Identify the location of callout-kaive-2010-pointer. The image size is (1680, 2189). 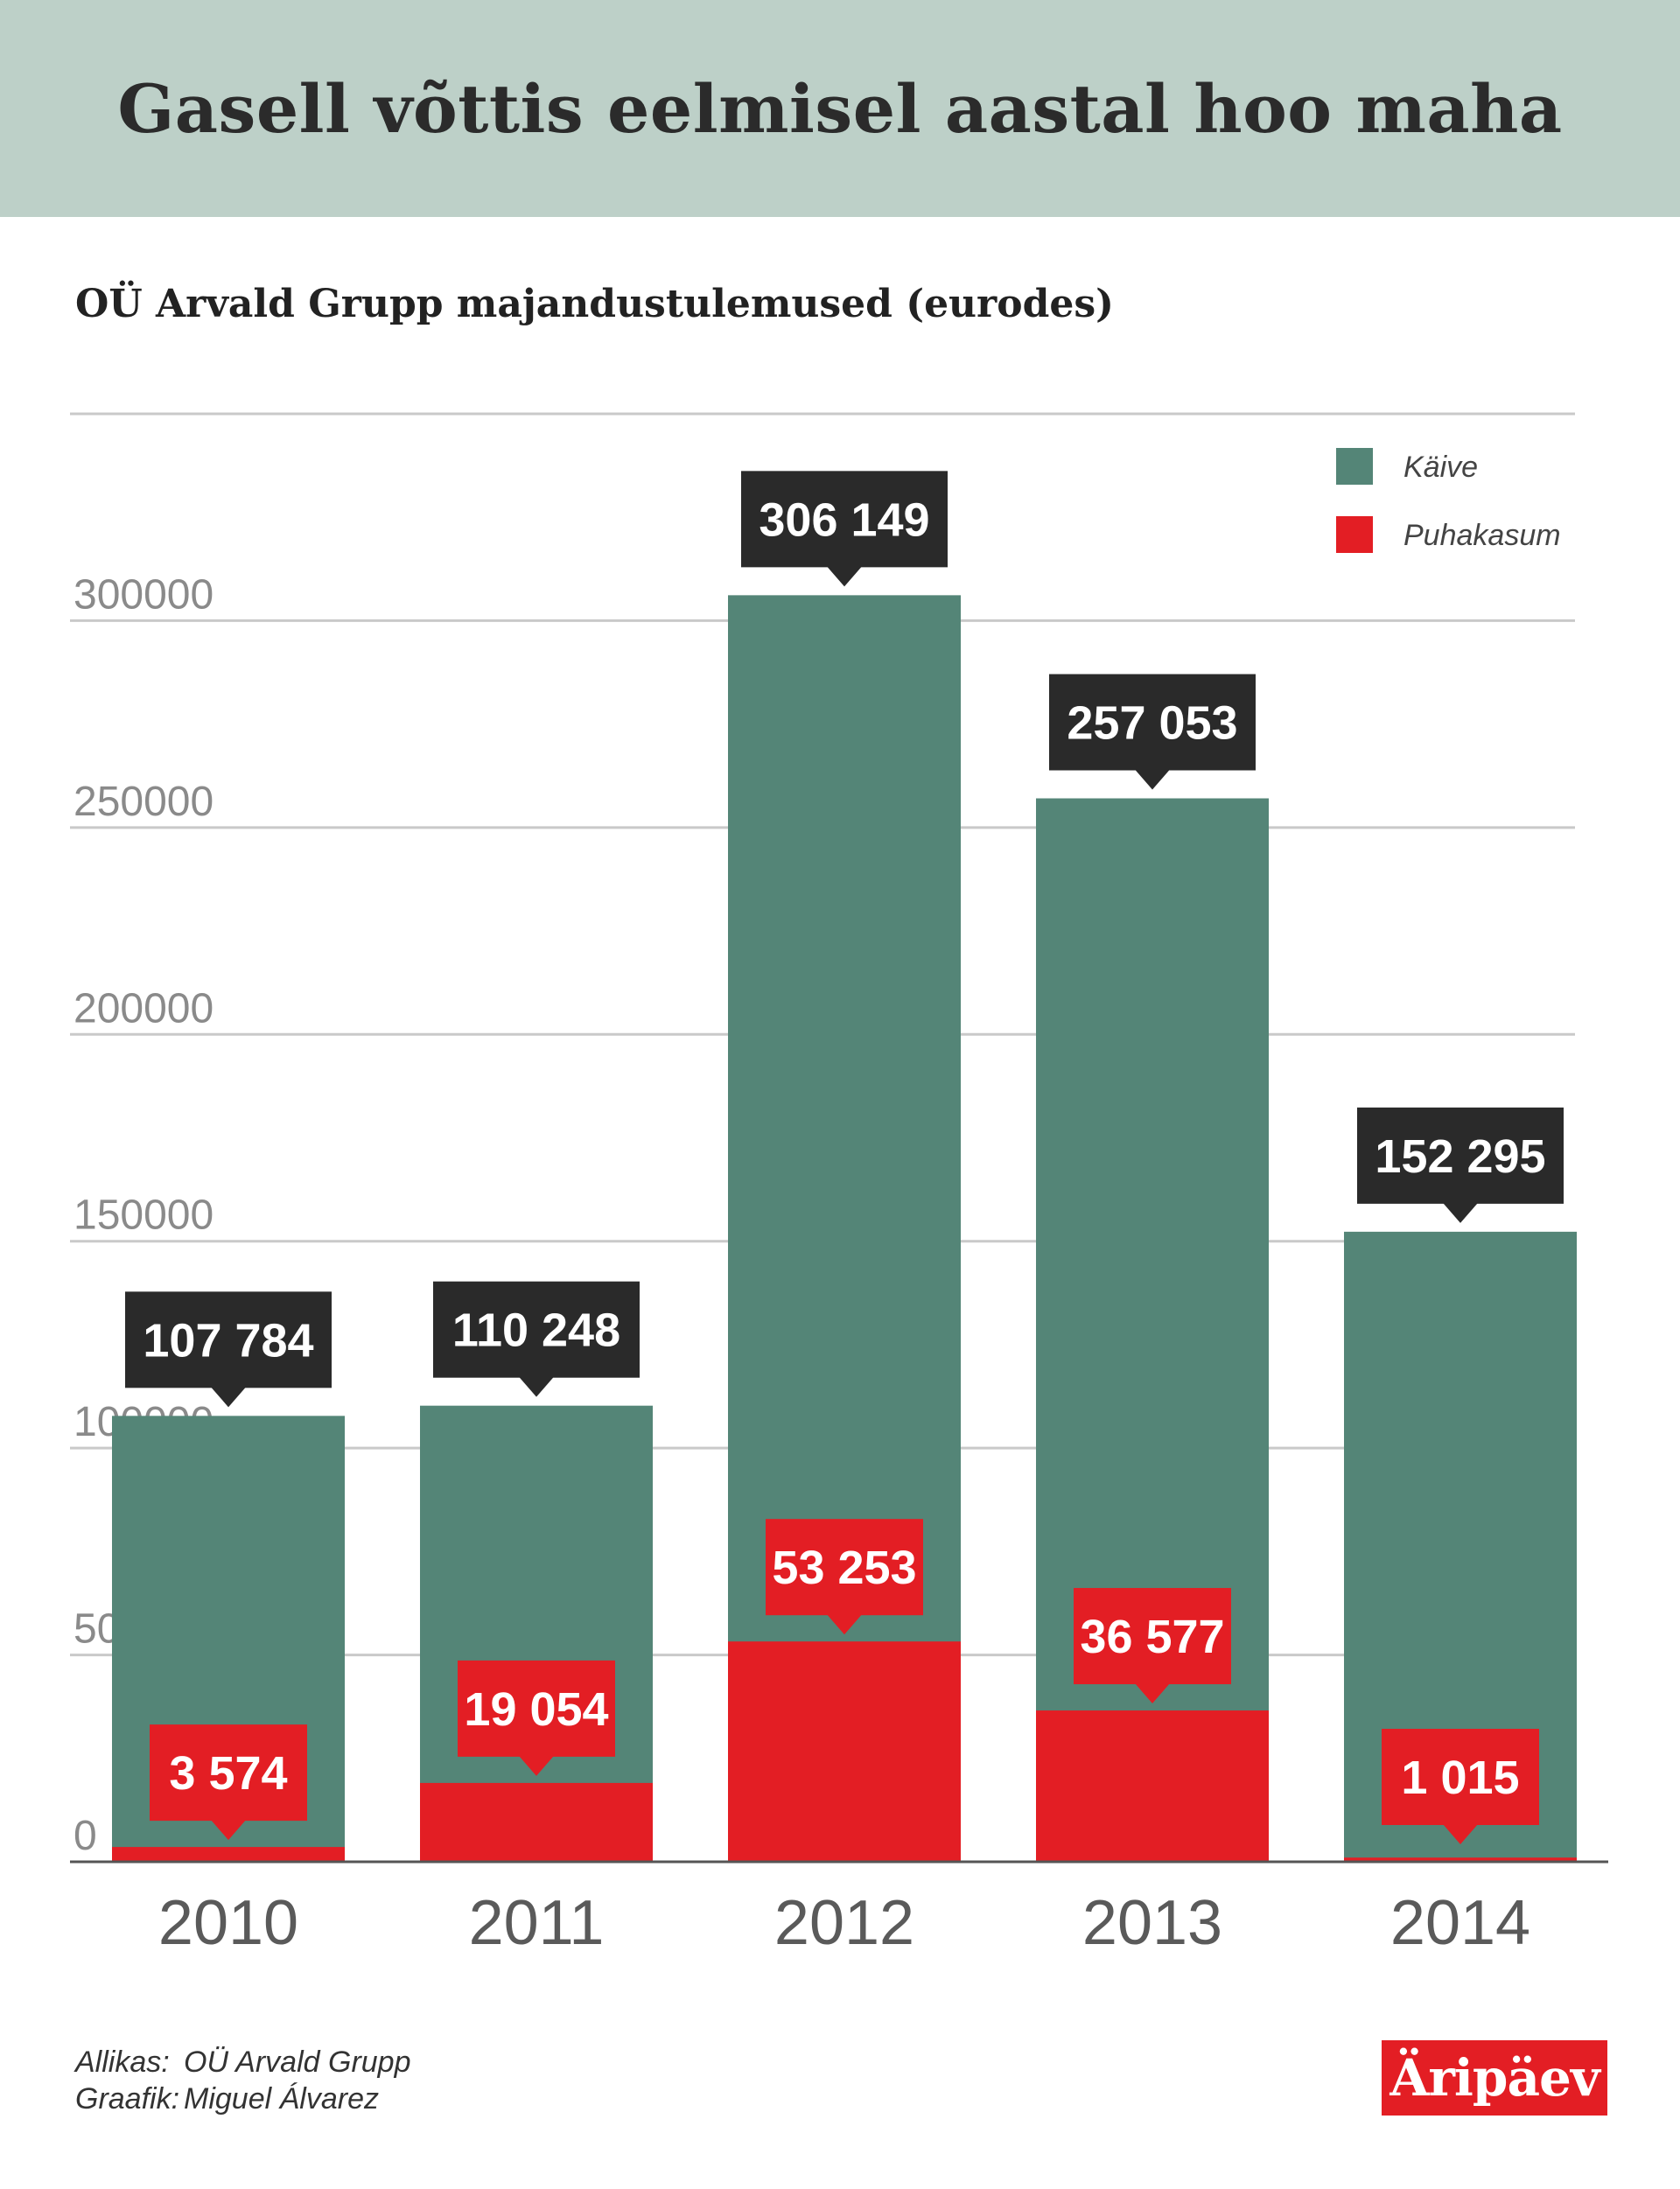
(228, 1397).